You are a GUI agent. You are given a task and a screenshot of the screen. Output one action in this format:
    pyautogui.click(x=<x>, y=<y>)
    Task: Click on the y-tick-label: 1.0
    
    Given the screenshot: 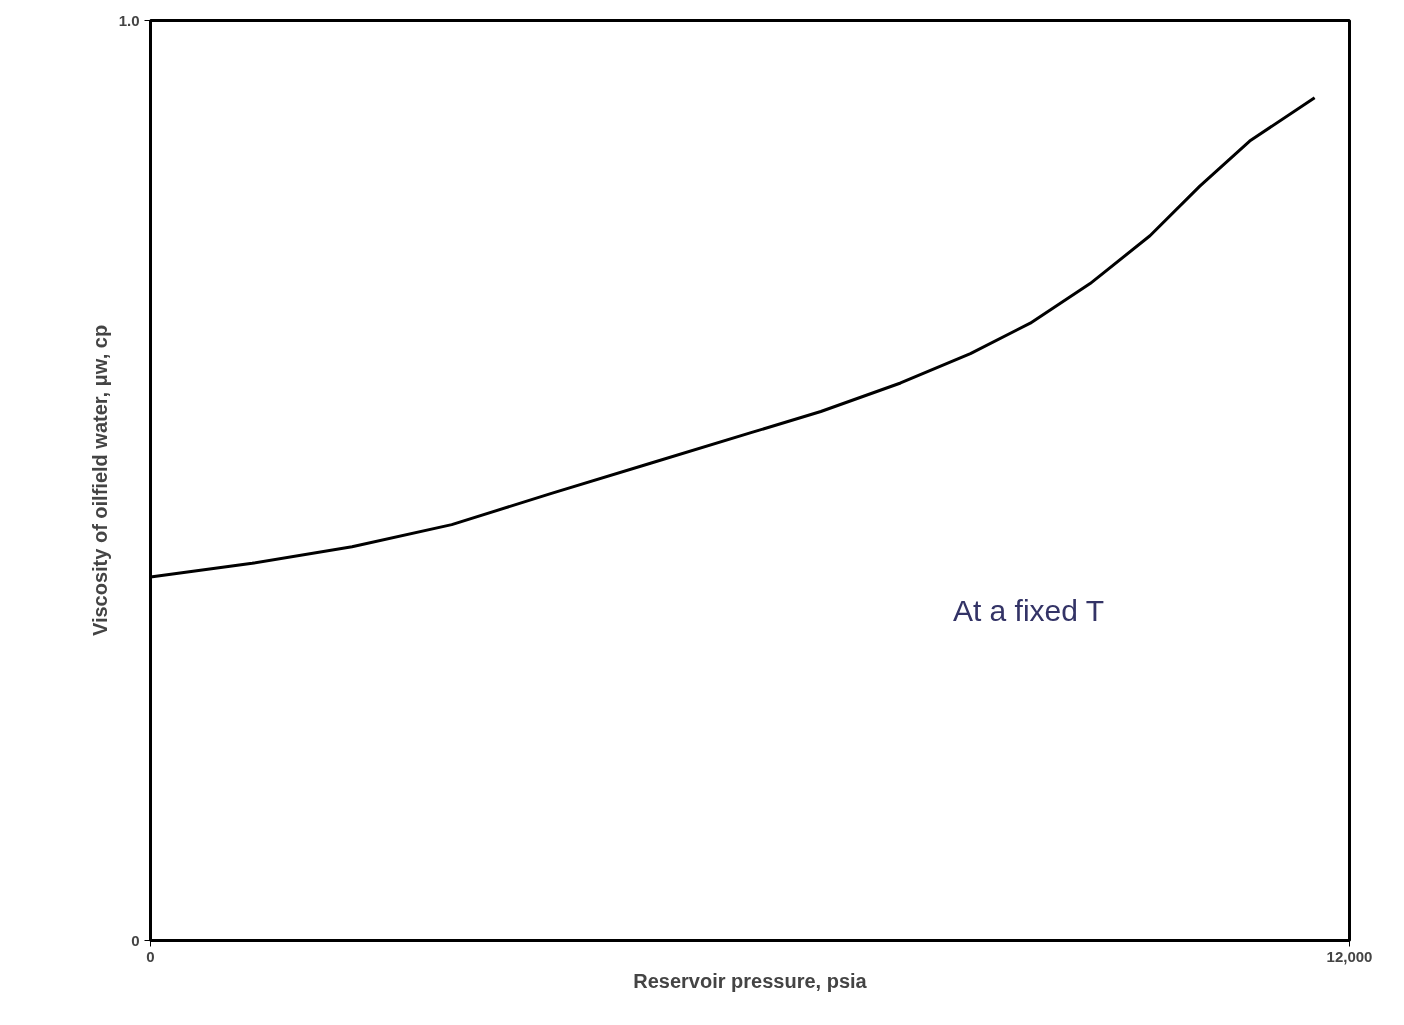 What is the action you would take?
    pyautogui.click(x=129, y=20)
    